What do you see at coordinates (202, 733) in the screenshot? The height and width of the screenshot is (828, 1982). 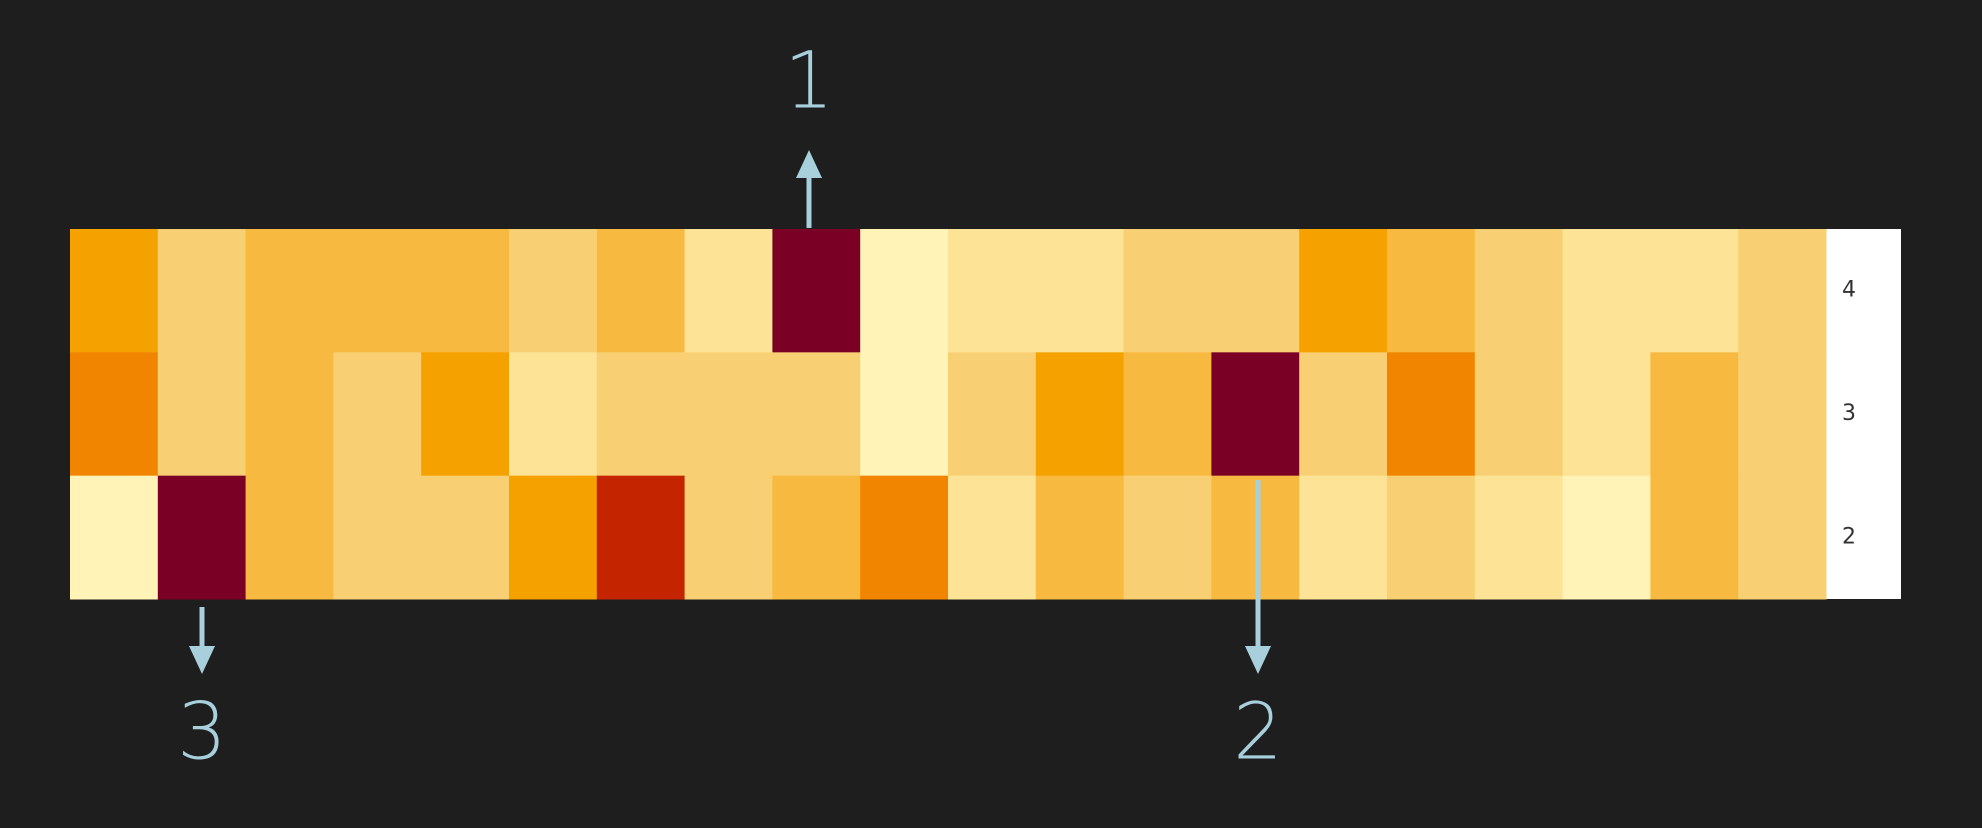 I see `annotation-label: 3` at bounding box center [202, 733].